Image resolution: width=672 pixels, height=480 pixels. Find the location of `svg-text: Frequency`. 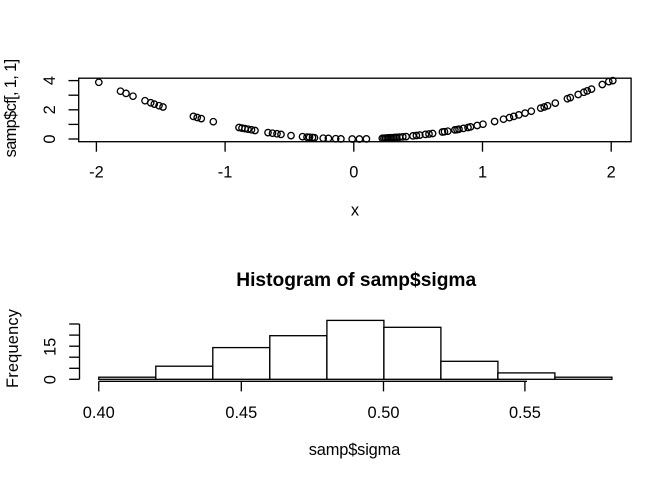

svg-text: Frequency is located at coordinates (13, 348).